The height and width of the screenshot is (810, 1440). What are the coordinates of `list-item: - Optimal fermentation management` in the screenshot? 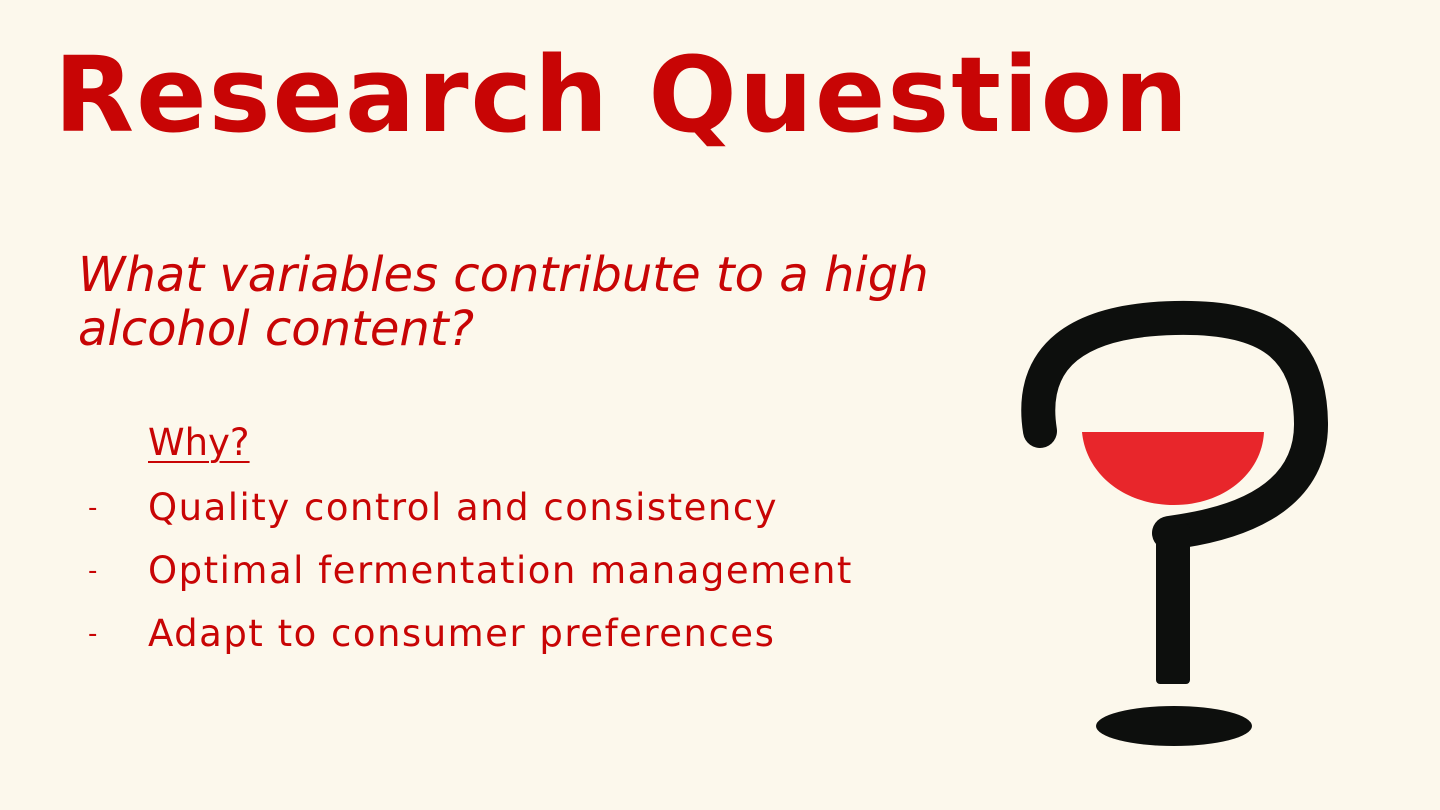 It's located at (470, 570).